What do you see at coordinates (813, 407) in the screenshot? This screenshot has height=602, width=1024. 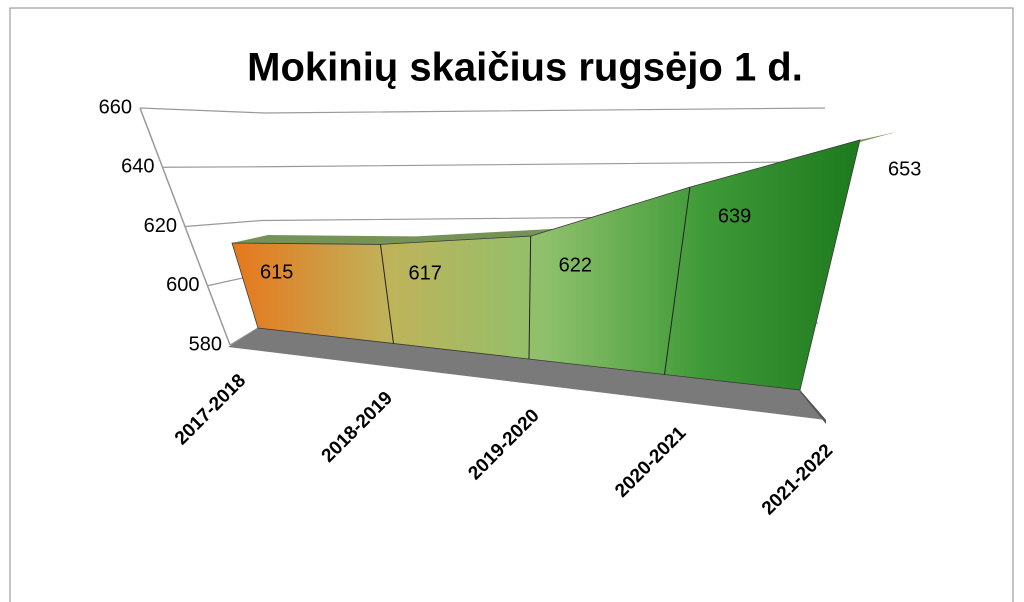 I see `floor-side` at bounding box center [813, 407].